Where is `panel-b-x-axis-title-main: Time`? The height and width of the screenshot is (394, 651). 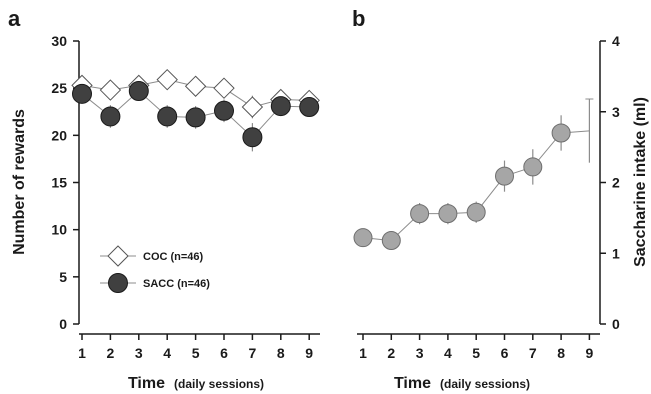
panel-b-x-axis-title-main: Time is located at coordinates (412, 383).